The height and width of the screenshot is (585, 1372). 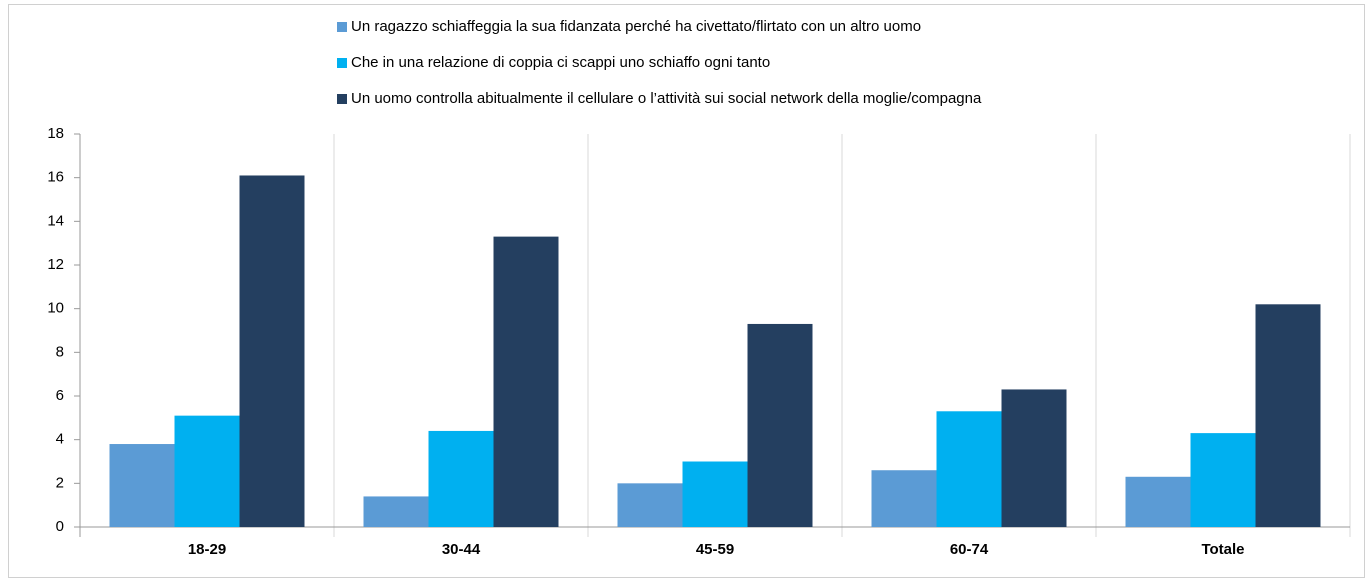 What do you see at coordinates (60, 395) in the screenshot?
I see `y-tick-label: 6` at bounding box center [60, 395].